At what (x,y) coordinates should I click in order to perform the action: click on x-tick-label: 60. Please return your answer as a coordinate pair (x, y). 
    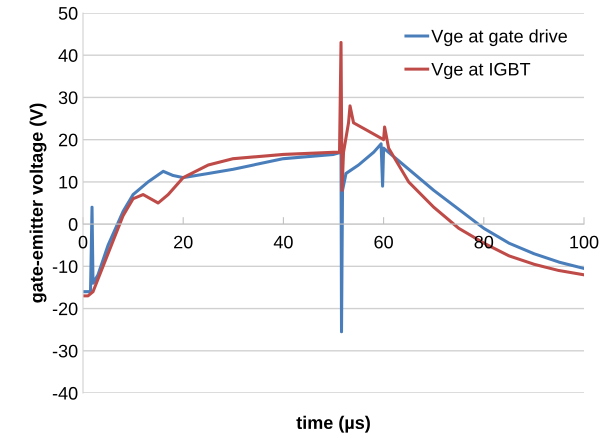
    Looking at the image, I should click on (383, 242).